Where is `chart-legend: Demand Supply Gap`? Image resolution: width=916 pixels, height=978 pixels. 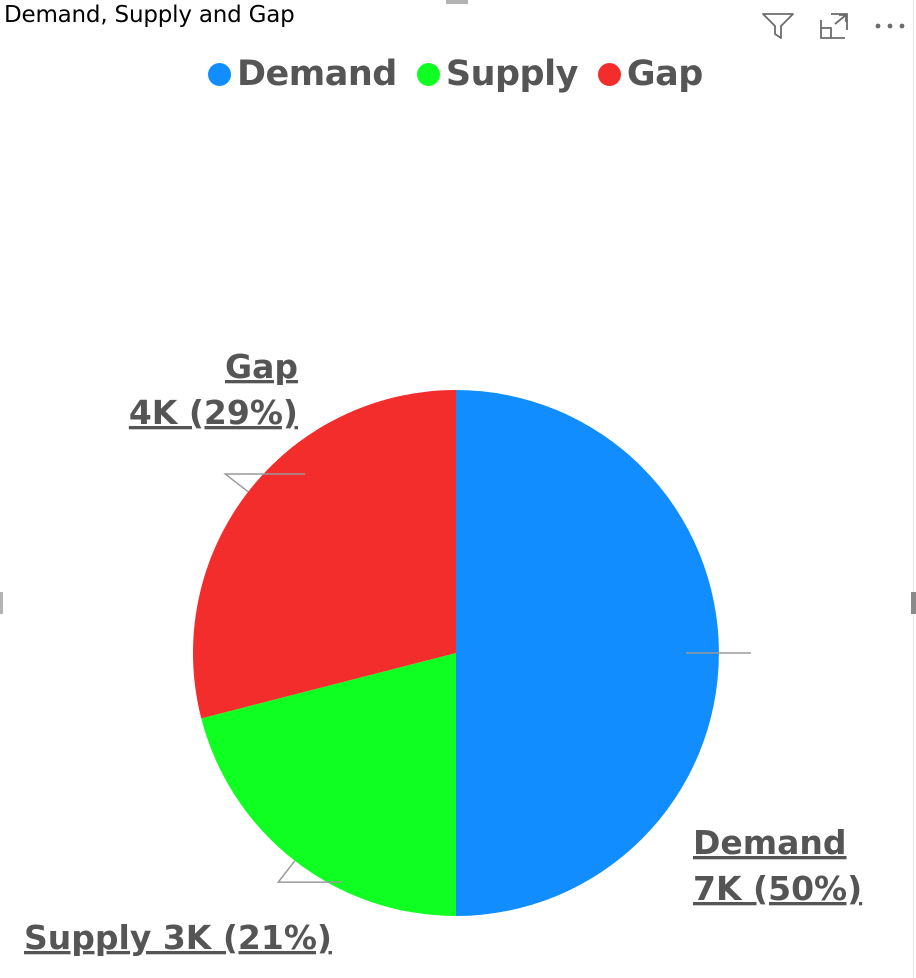
chart-legend: Demand Supply Gap is located at coordinates (465, 74).